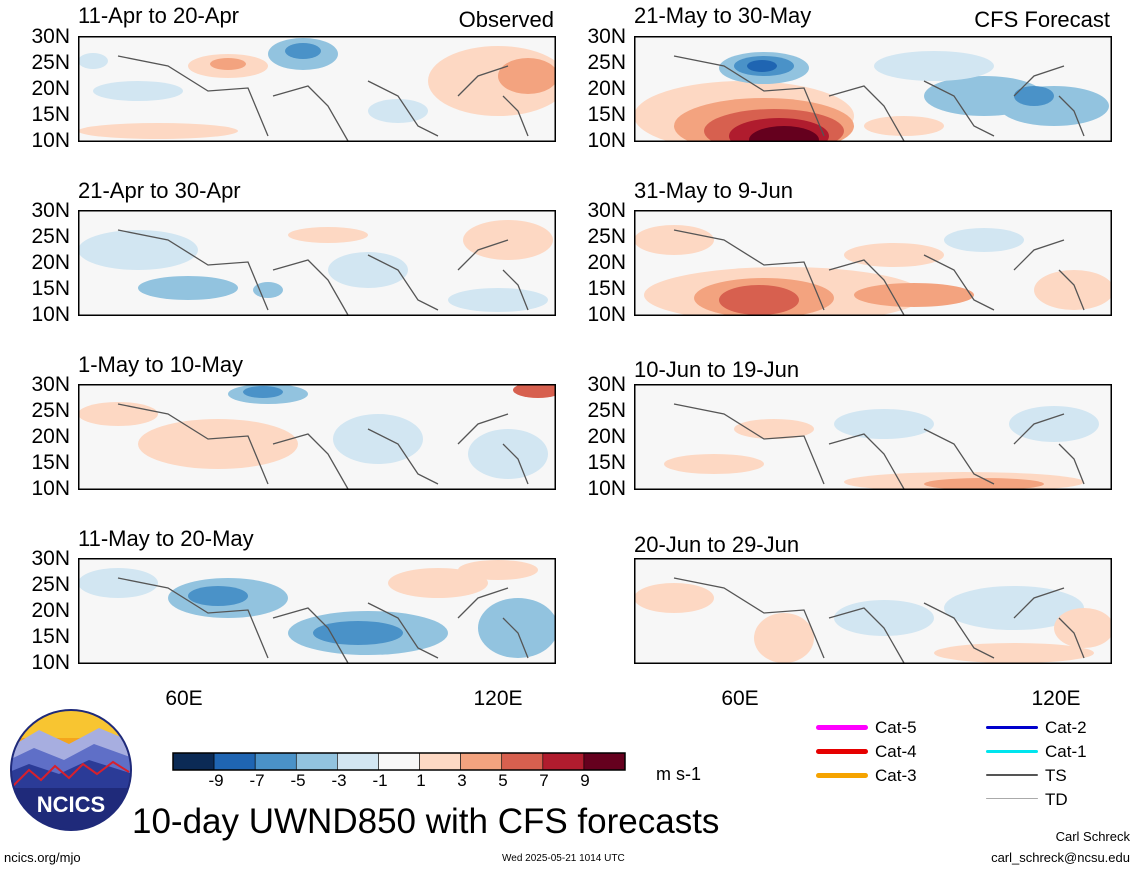  Describe the element at coordinates (717, 544) in the screenshot. I see `panel-title-8: 20-Jun to 29-Jun` at that location.